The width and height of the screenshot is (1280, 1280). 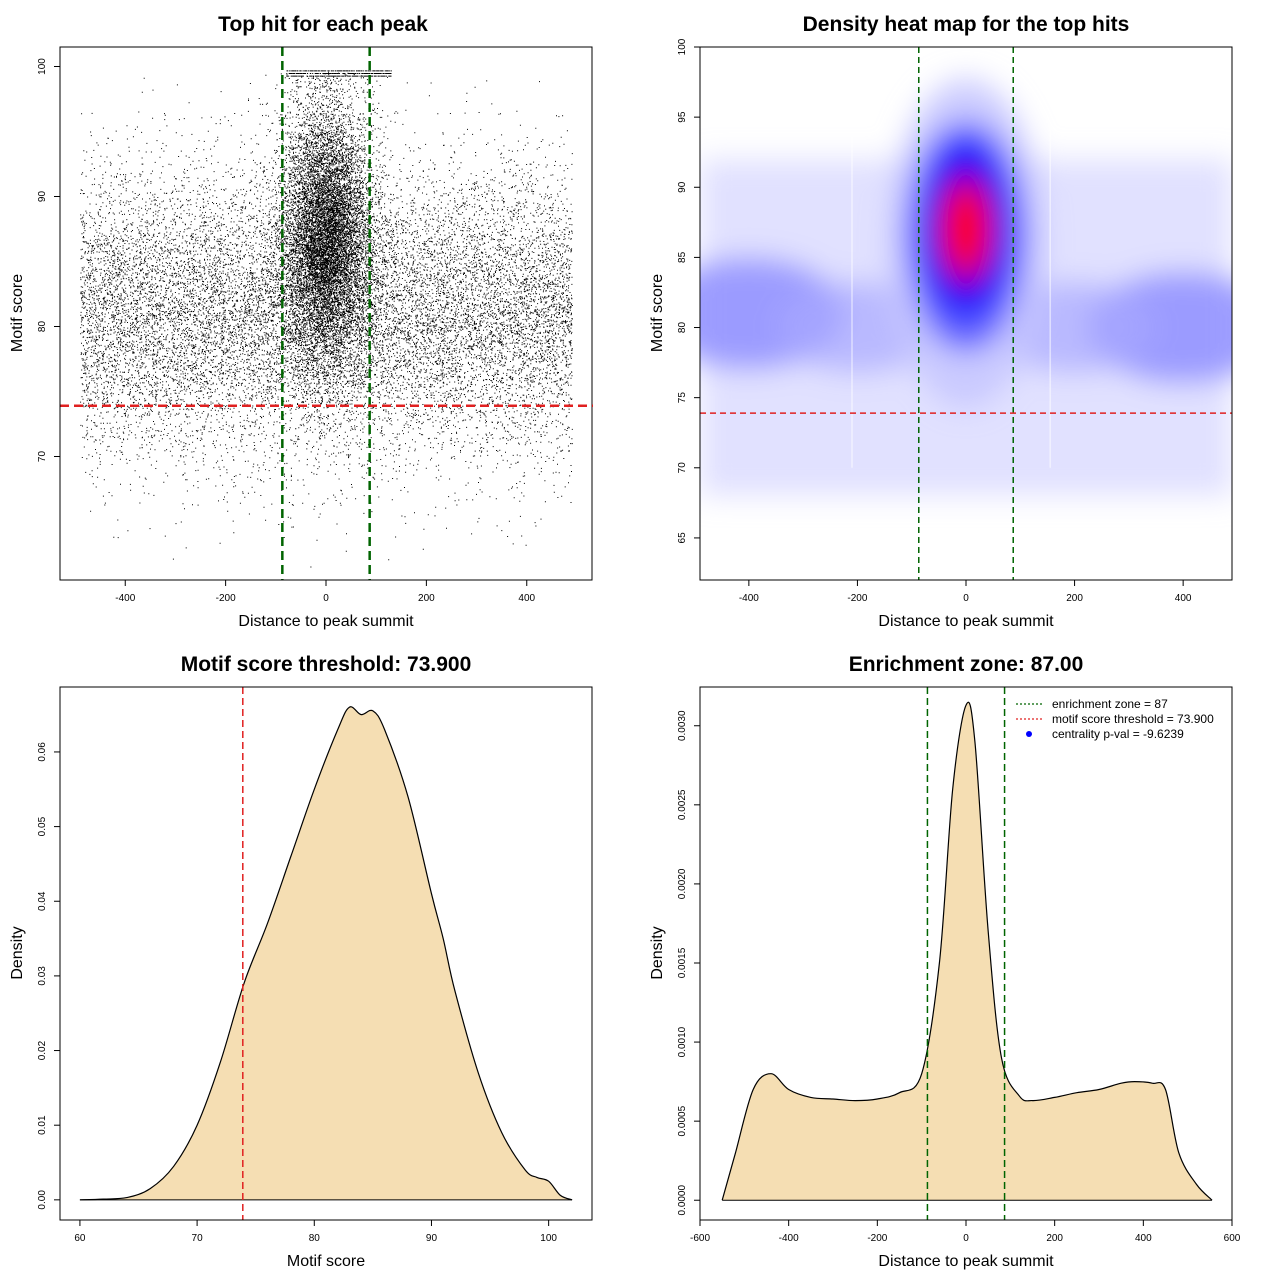 I want to click on legend-swatch-pval, so click(x=1029, y=734).